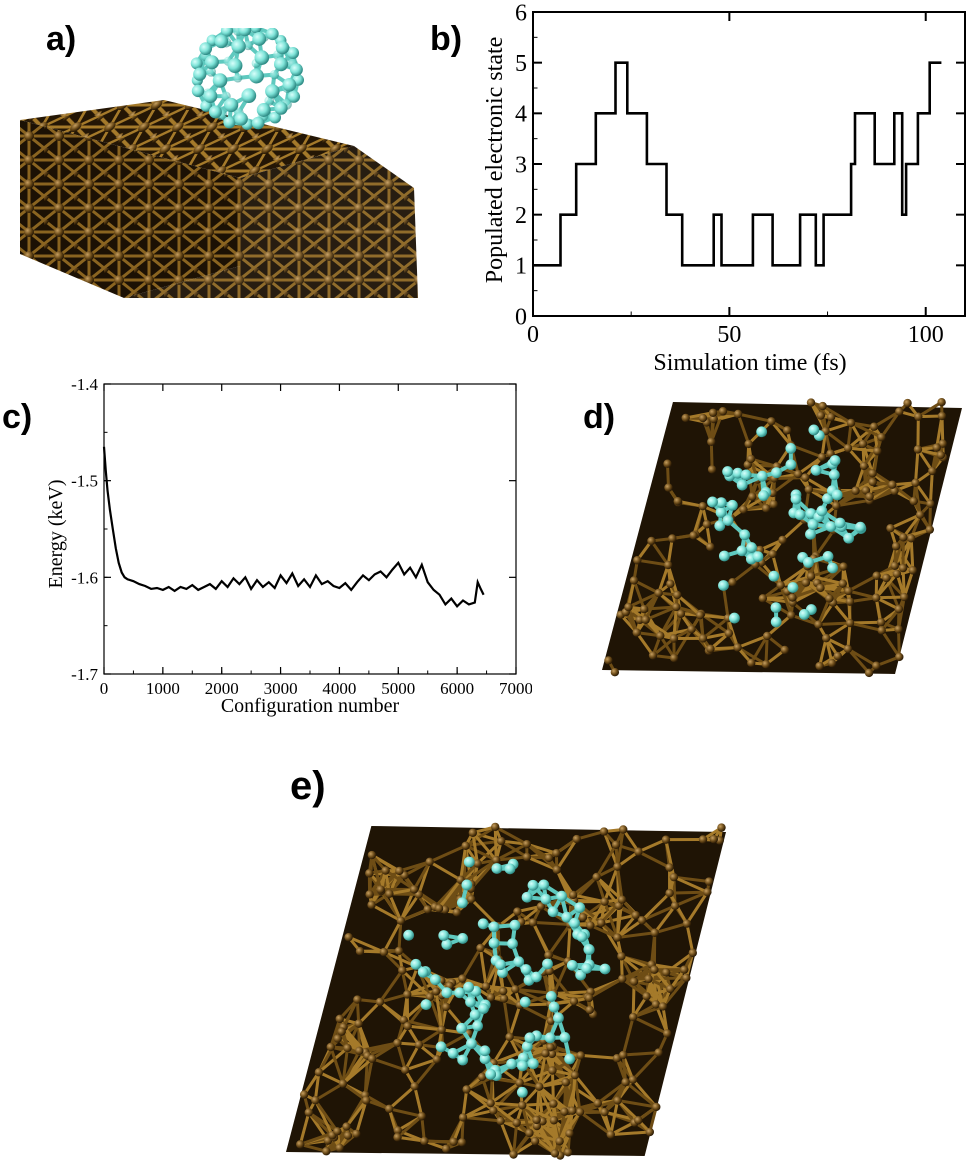  Describe the element at coordinates (84, 577) in the screenshot. I see `chart-c-ytick-label: -1.6` at that location.